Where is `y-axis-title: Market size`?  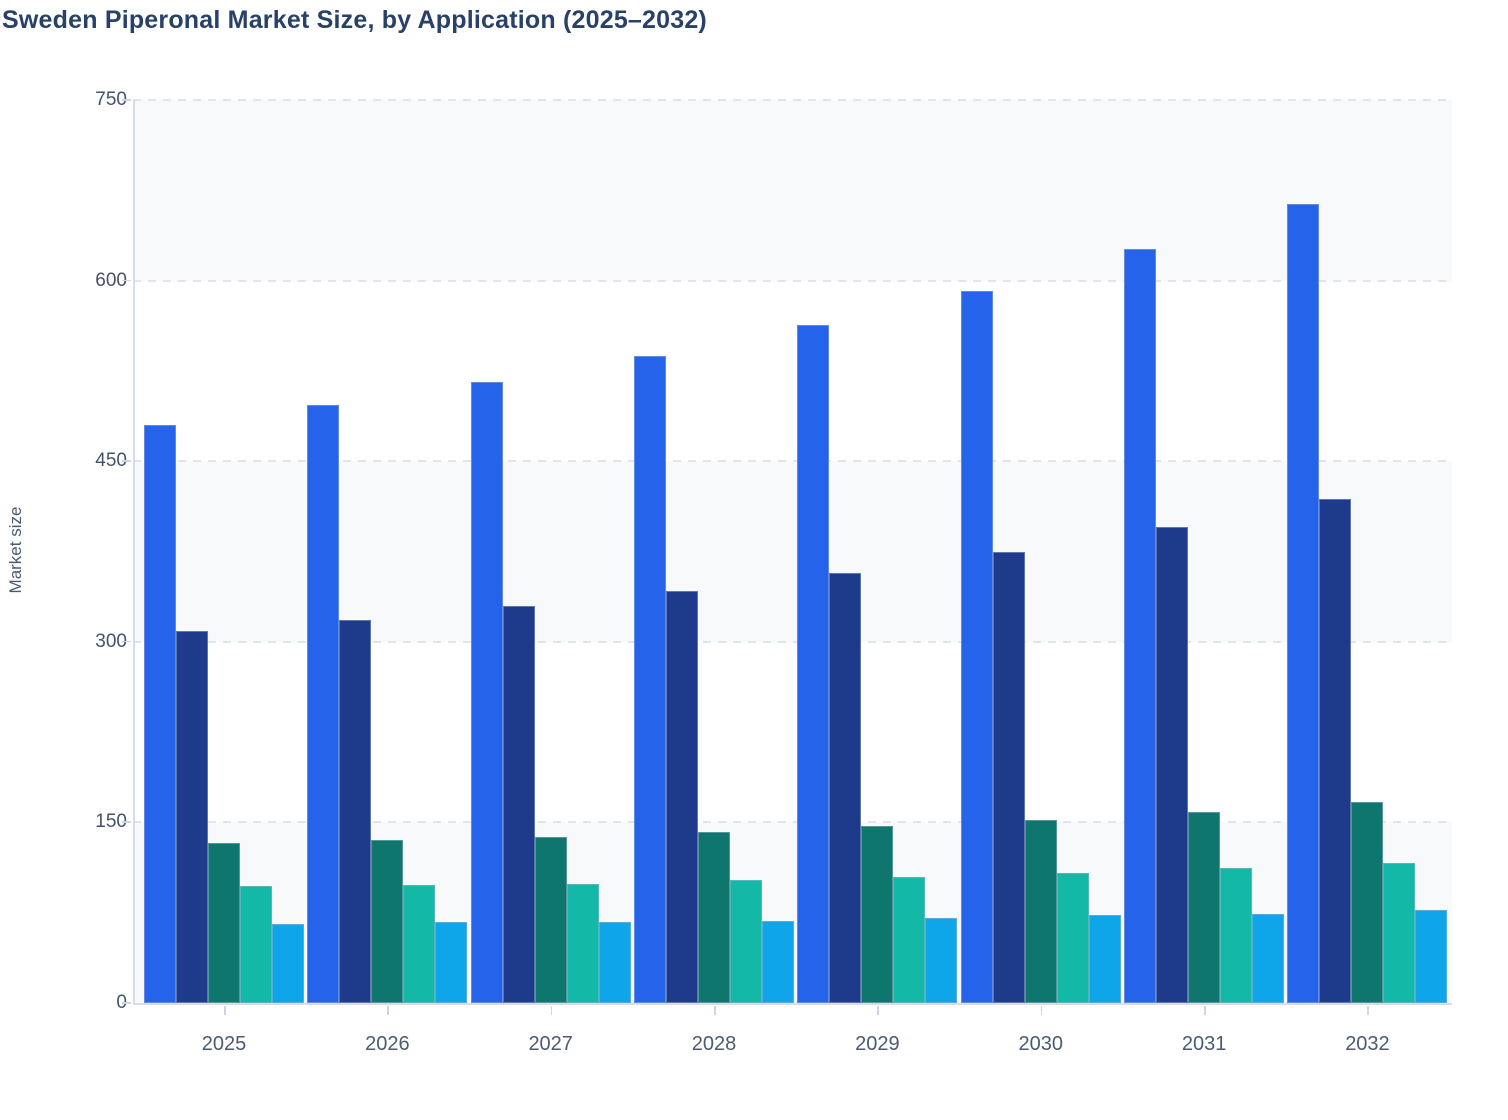
y-axis-title: Market size is located at coordinates (15, 550).